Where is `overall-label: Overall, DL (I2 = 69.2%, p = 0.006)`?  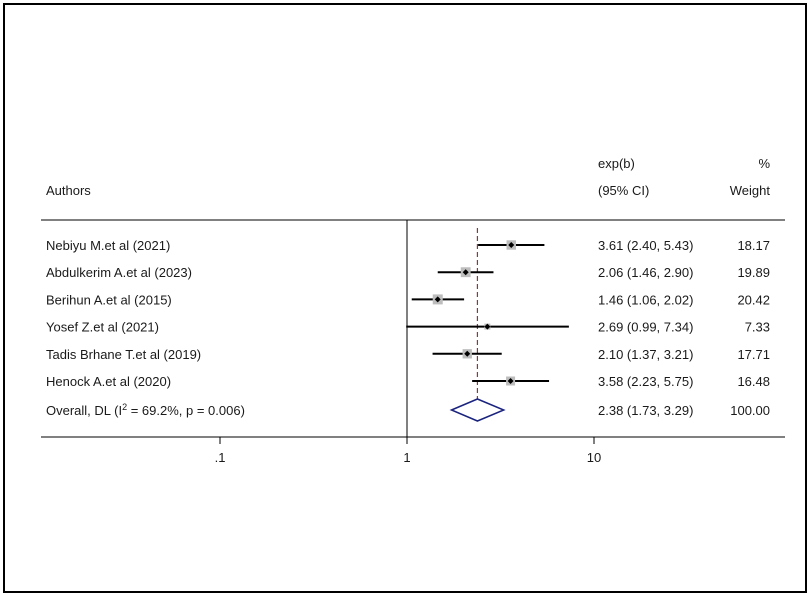
overall-label: Overall, DL (I2 = 69.2%, p = 0.006) is located at coordinates (145, 410).